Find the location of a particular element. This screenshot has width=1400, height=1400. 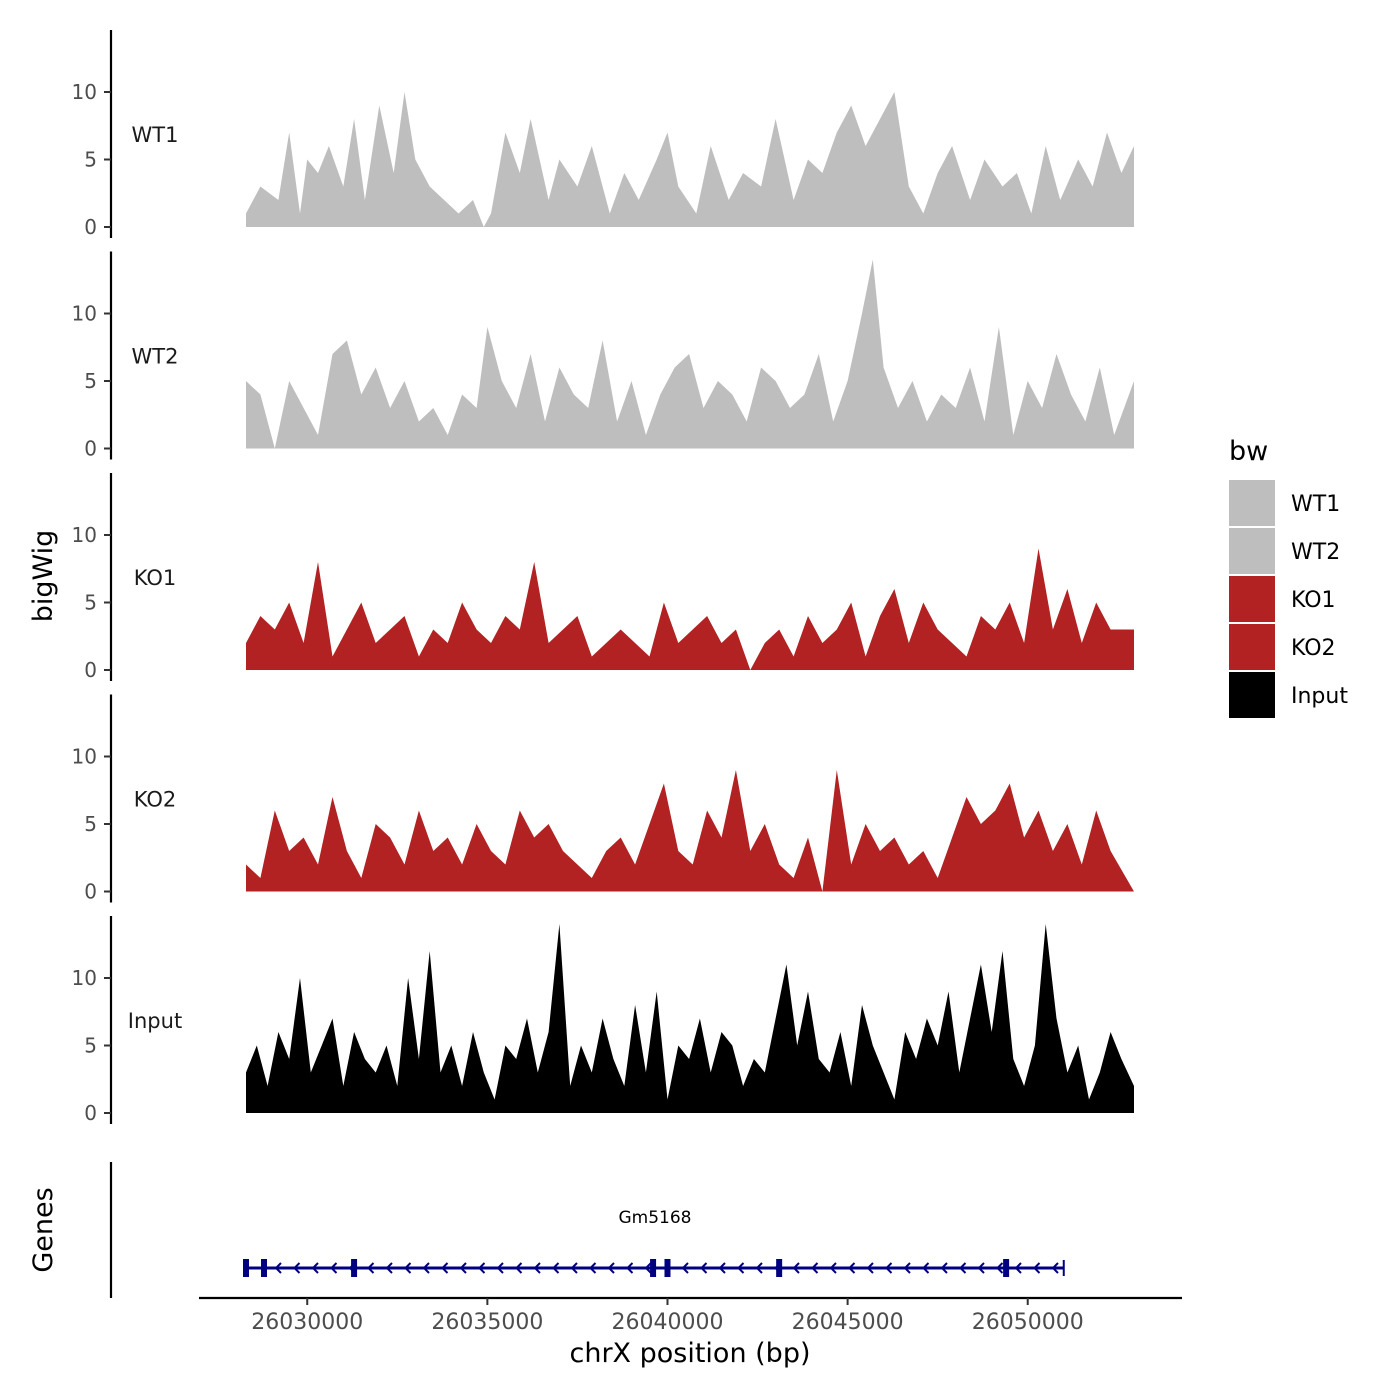

track-wt1: 0 5 10 WT1 is located at coordinates (603, 134).